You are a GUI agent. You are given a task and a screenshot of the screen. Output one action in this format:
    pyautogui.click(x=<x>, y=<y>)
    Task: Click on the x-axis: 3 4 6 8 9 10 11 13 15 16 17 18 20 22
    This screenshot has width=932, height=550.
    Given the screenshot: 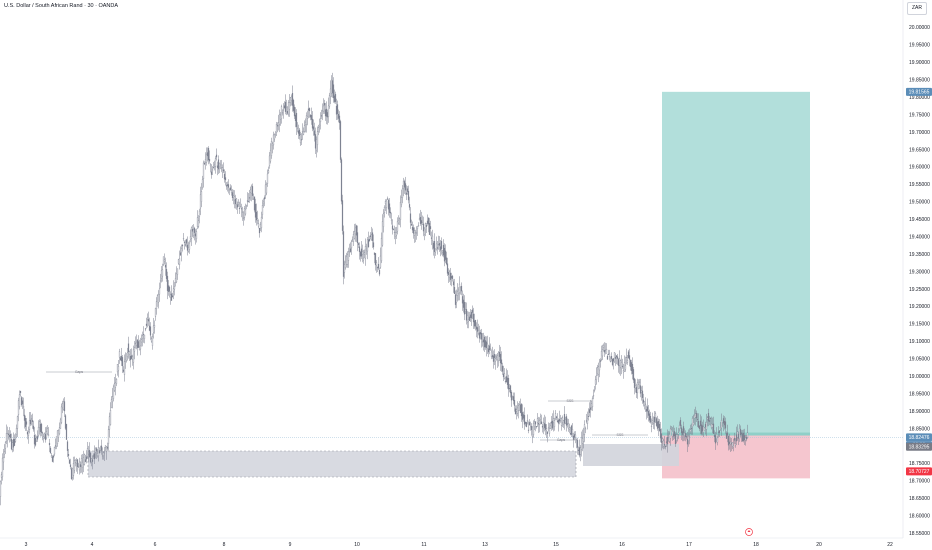 What is the action you would take?
    pyautogui.click(x=459, y=545)
    